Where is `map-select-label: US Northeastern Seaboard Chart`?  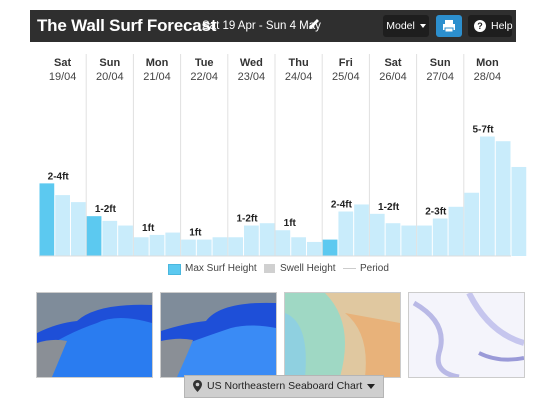 map-select-label: US Northeastern Seaboard Chart is located at coordinates (285, 386).